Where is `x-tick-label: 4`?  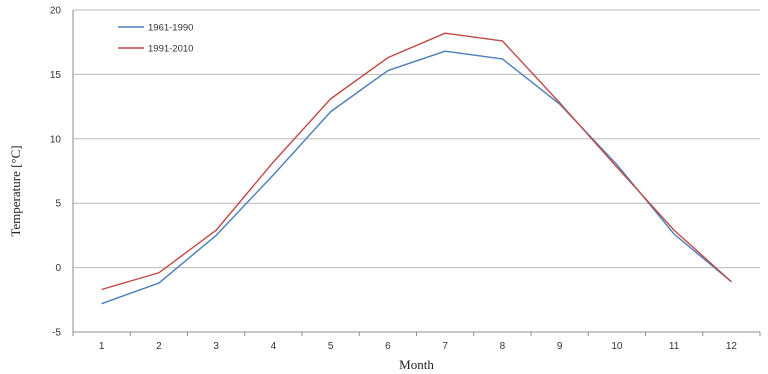 x-tick-label: 4 is located at coordinates (274, 346).